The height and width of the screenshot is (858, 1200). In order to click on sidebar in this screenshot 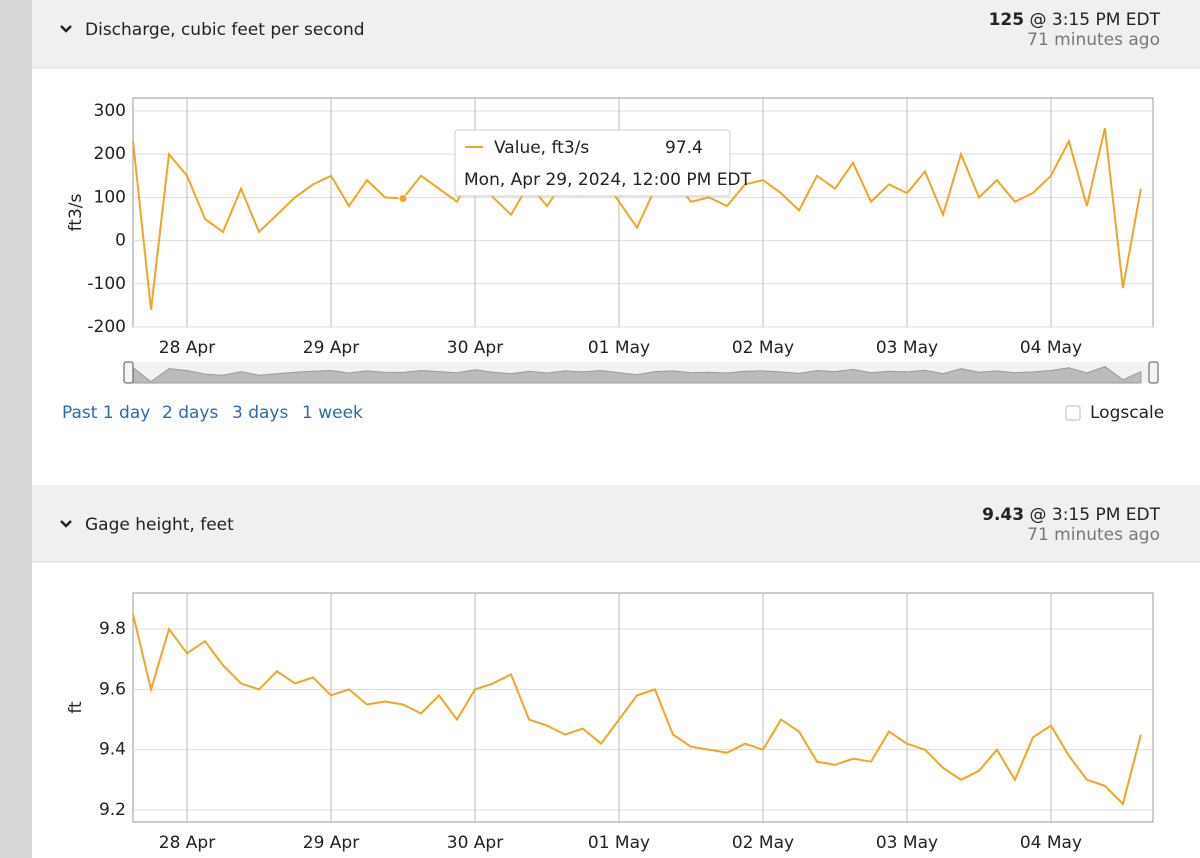, I will do `click(16, 429)`.